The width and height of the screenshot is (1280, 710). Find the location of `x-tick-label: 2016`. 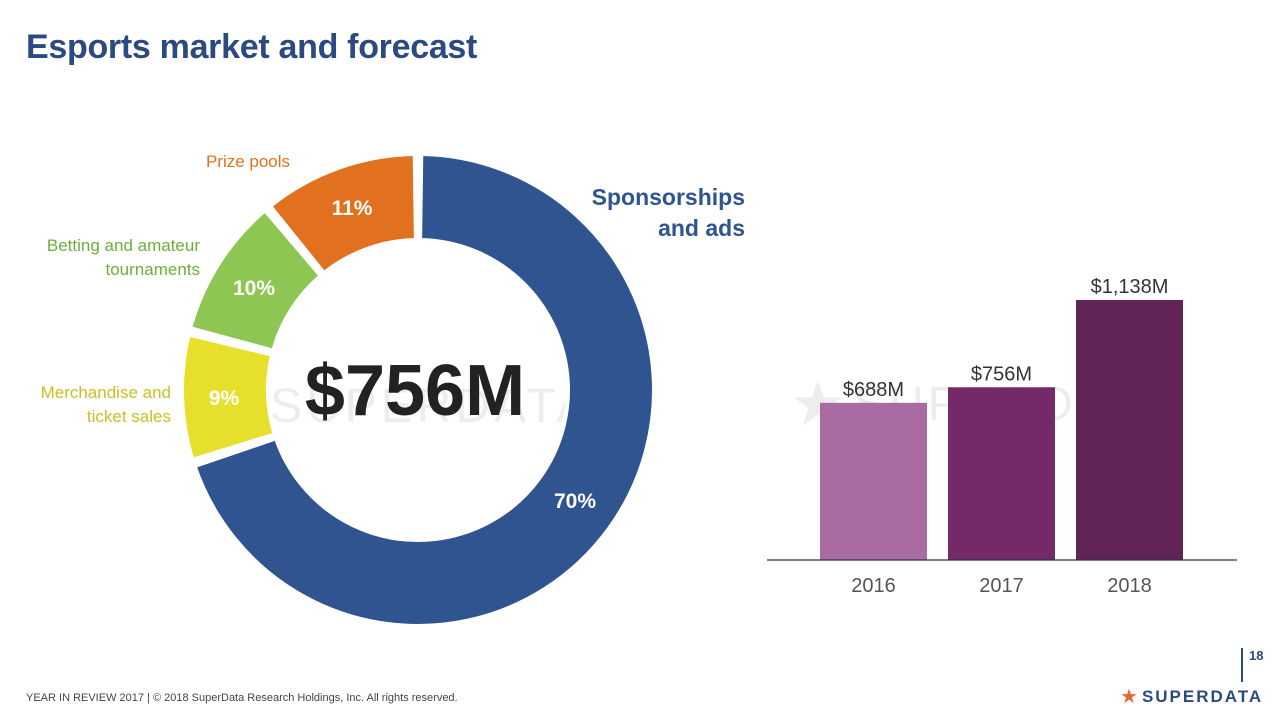

x-tick-label: 2016 is located at coordinates (873, 586).